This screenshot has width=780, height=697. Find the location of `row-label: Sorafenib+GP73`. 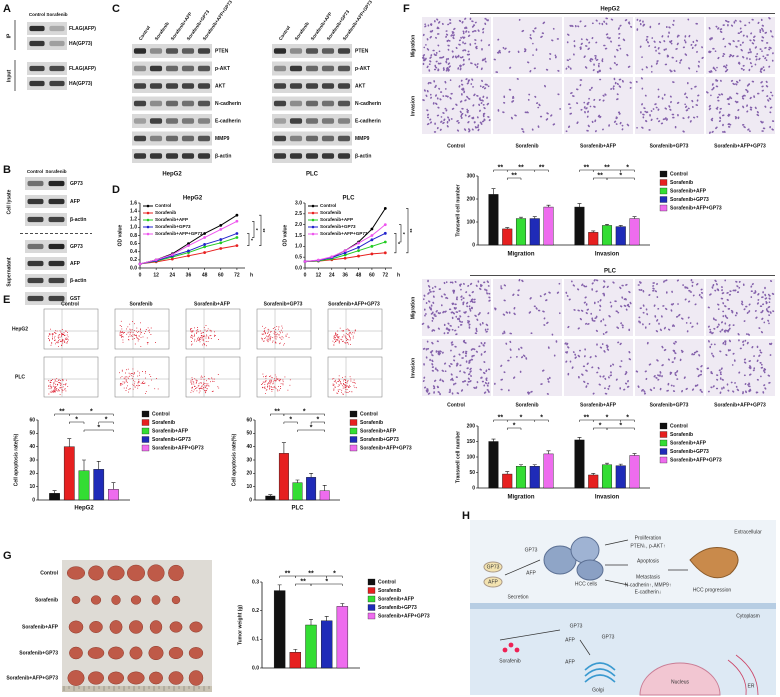

row-label: Sorafenib+GP73 is located at coordinates (38, 653).